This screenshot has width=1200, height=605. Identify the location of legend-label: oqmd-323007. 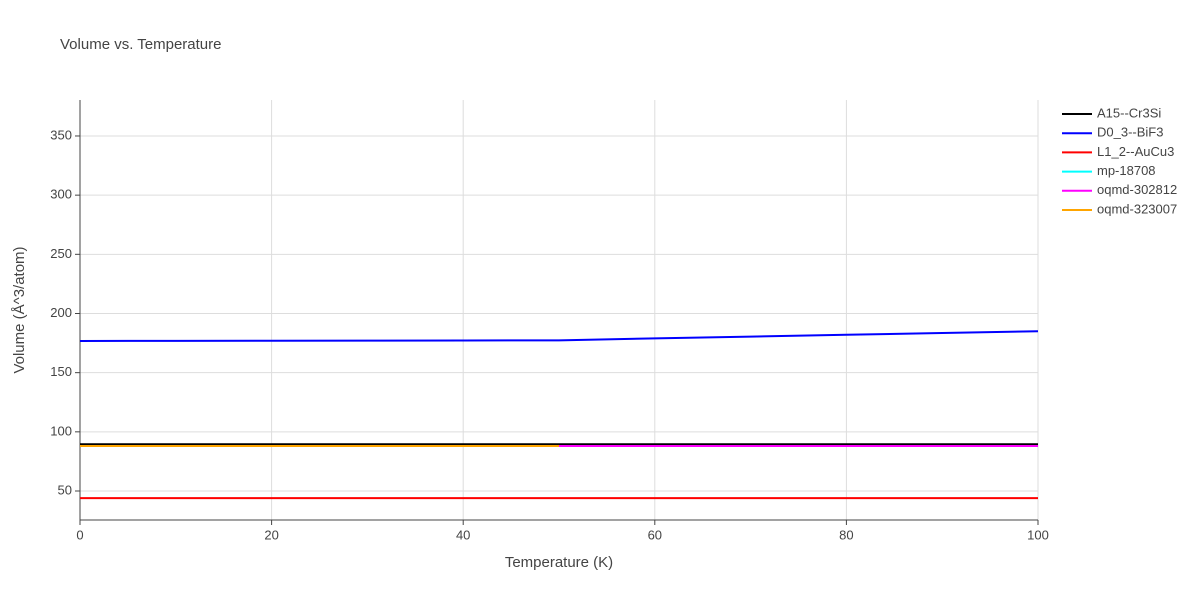
(1137, 208).